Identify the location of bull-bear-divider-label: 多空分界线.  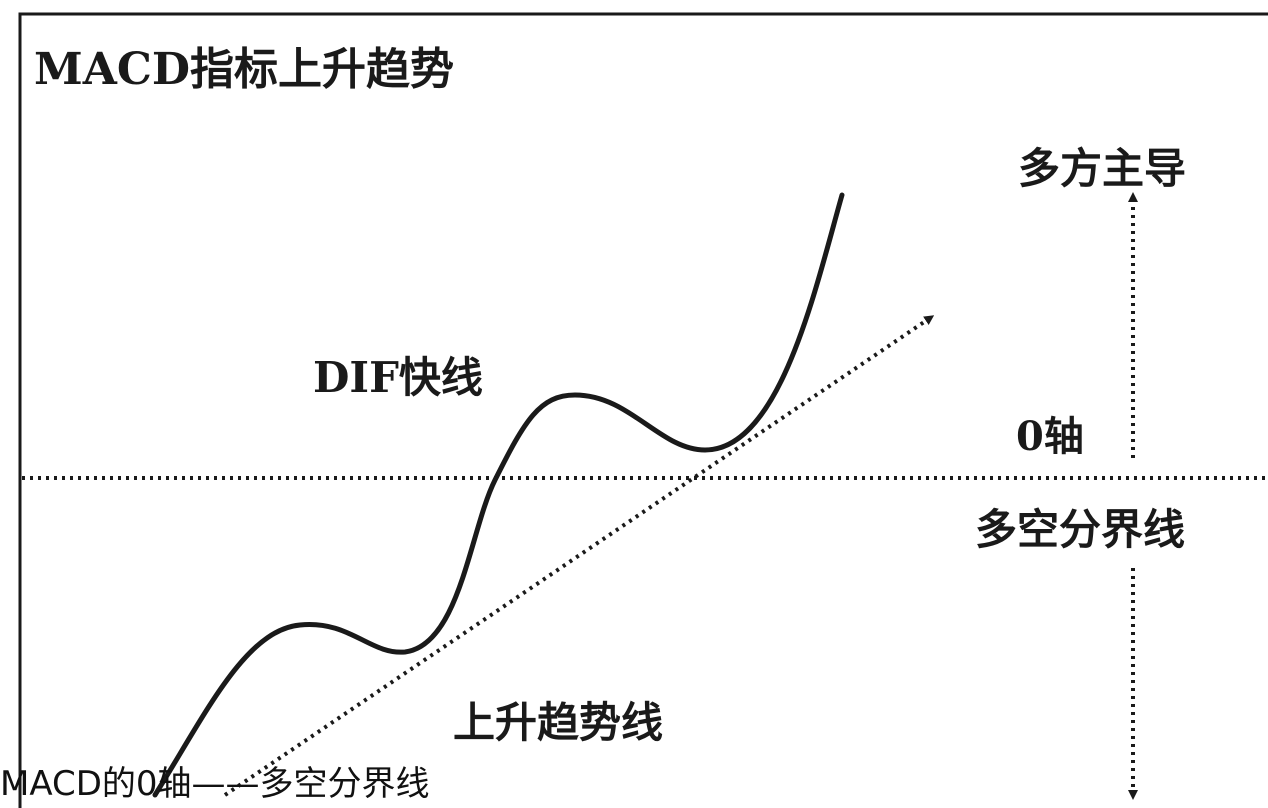
(1080, 529).